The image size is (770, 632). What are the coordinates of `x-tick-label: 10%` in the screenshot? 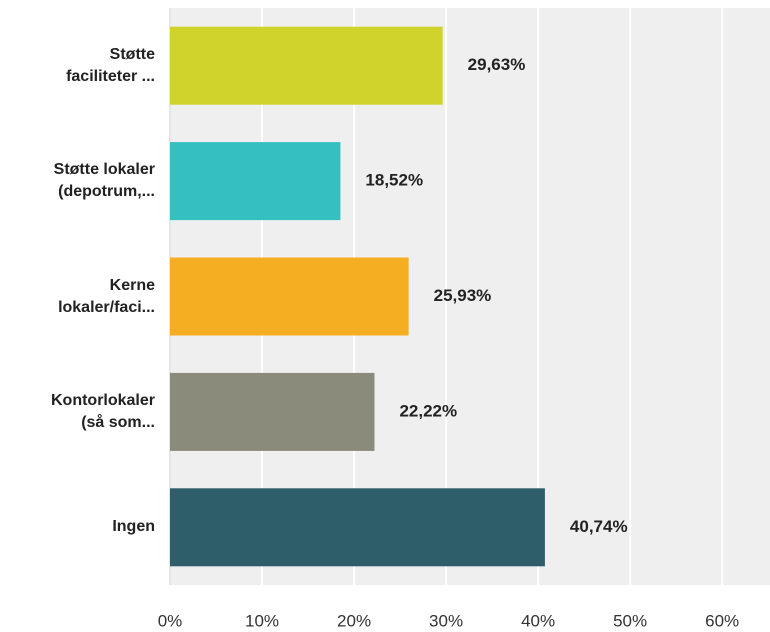 It's located at (262, 620).